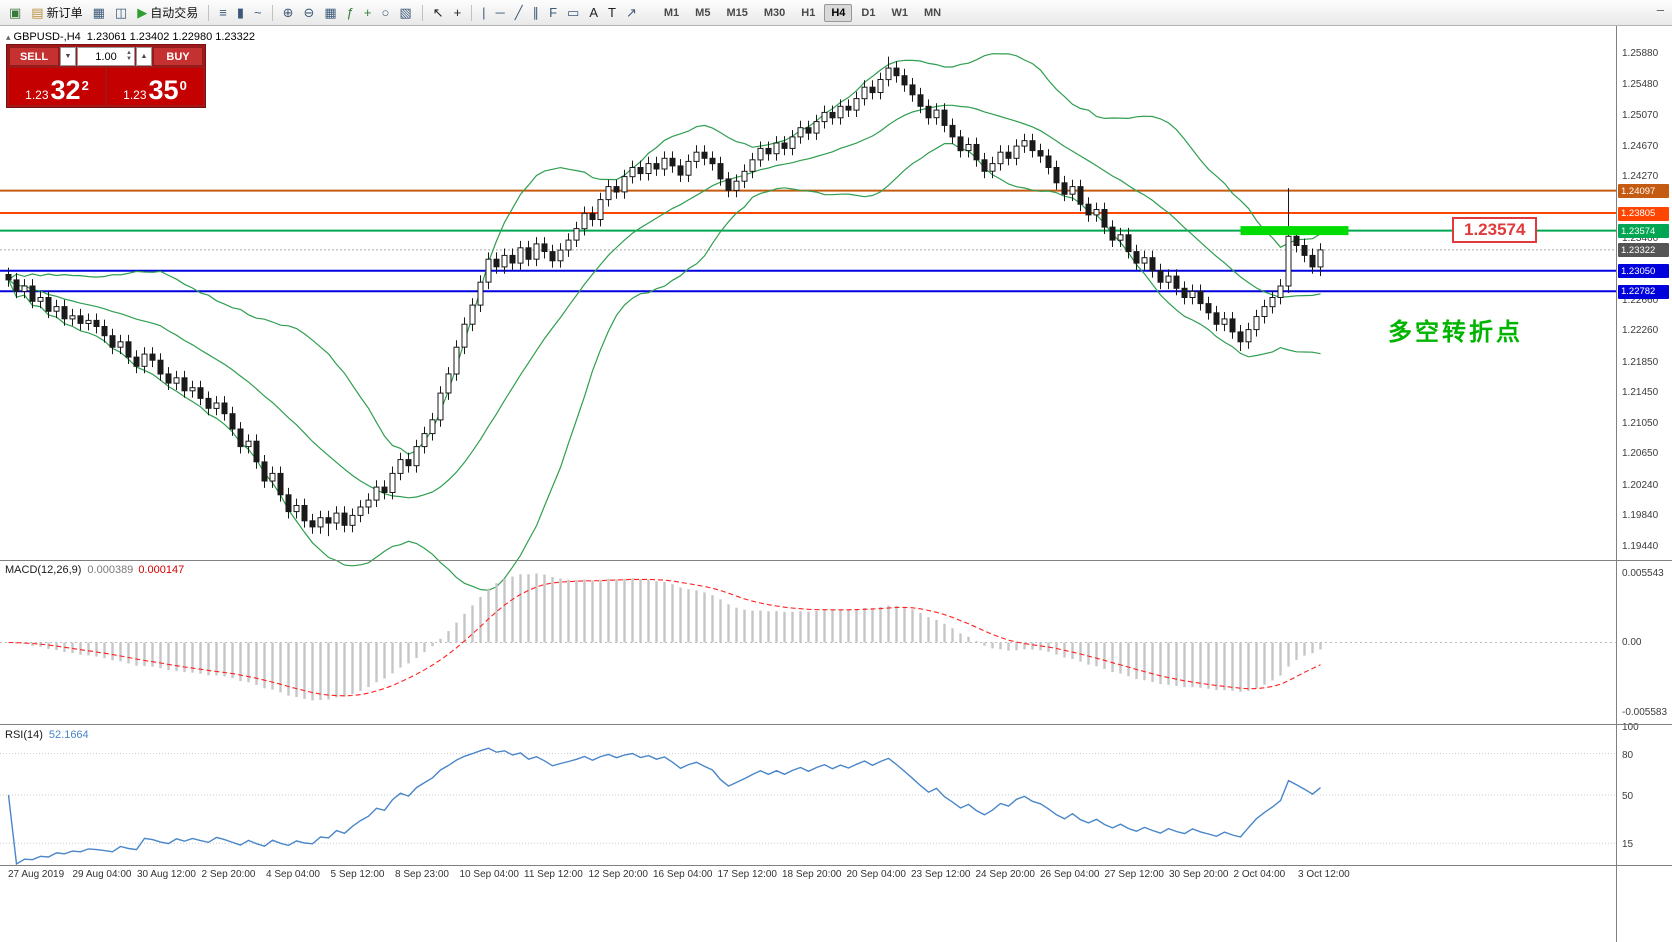 This screenshot has width=1672, height=942. I want to click on zoom-in-icon: ⊕, so click(288, 12).